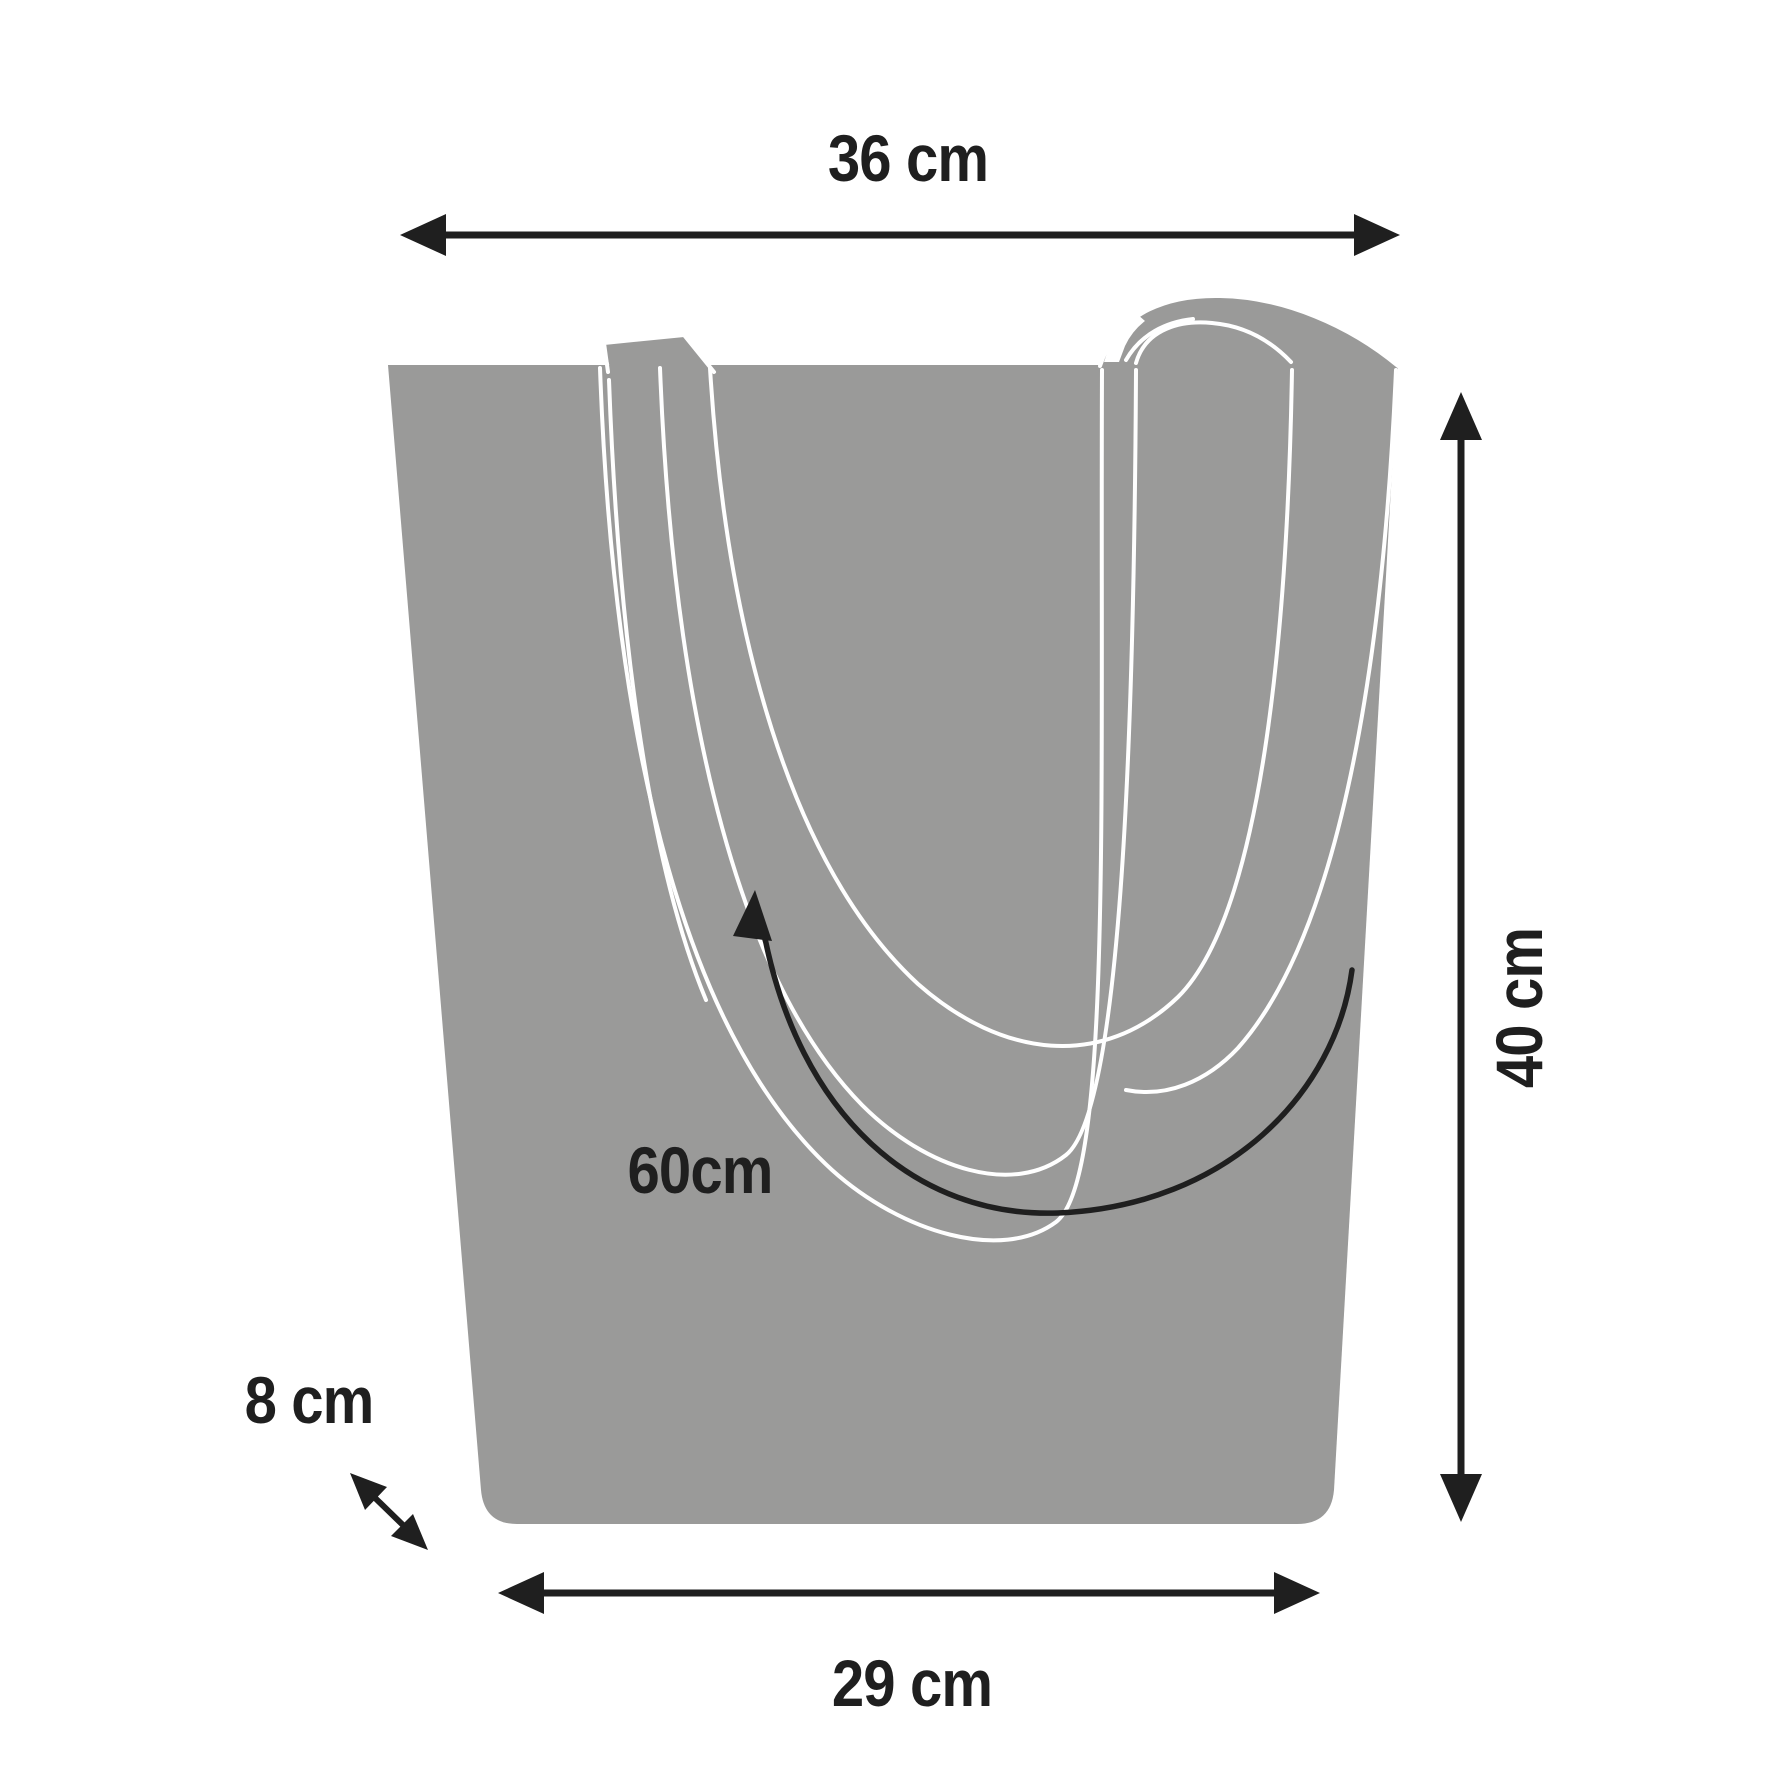 The width and height of the screenshot is (1771, 1772). Describe the element at coordinates (423, 235) in the screenshot. I see `top-width-arrowhead-left` at that location.